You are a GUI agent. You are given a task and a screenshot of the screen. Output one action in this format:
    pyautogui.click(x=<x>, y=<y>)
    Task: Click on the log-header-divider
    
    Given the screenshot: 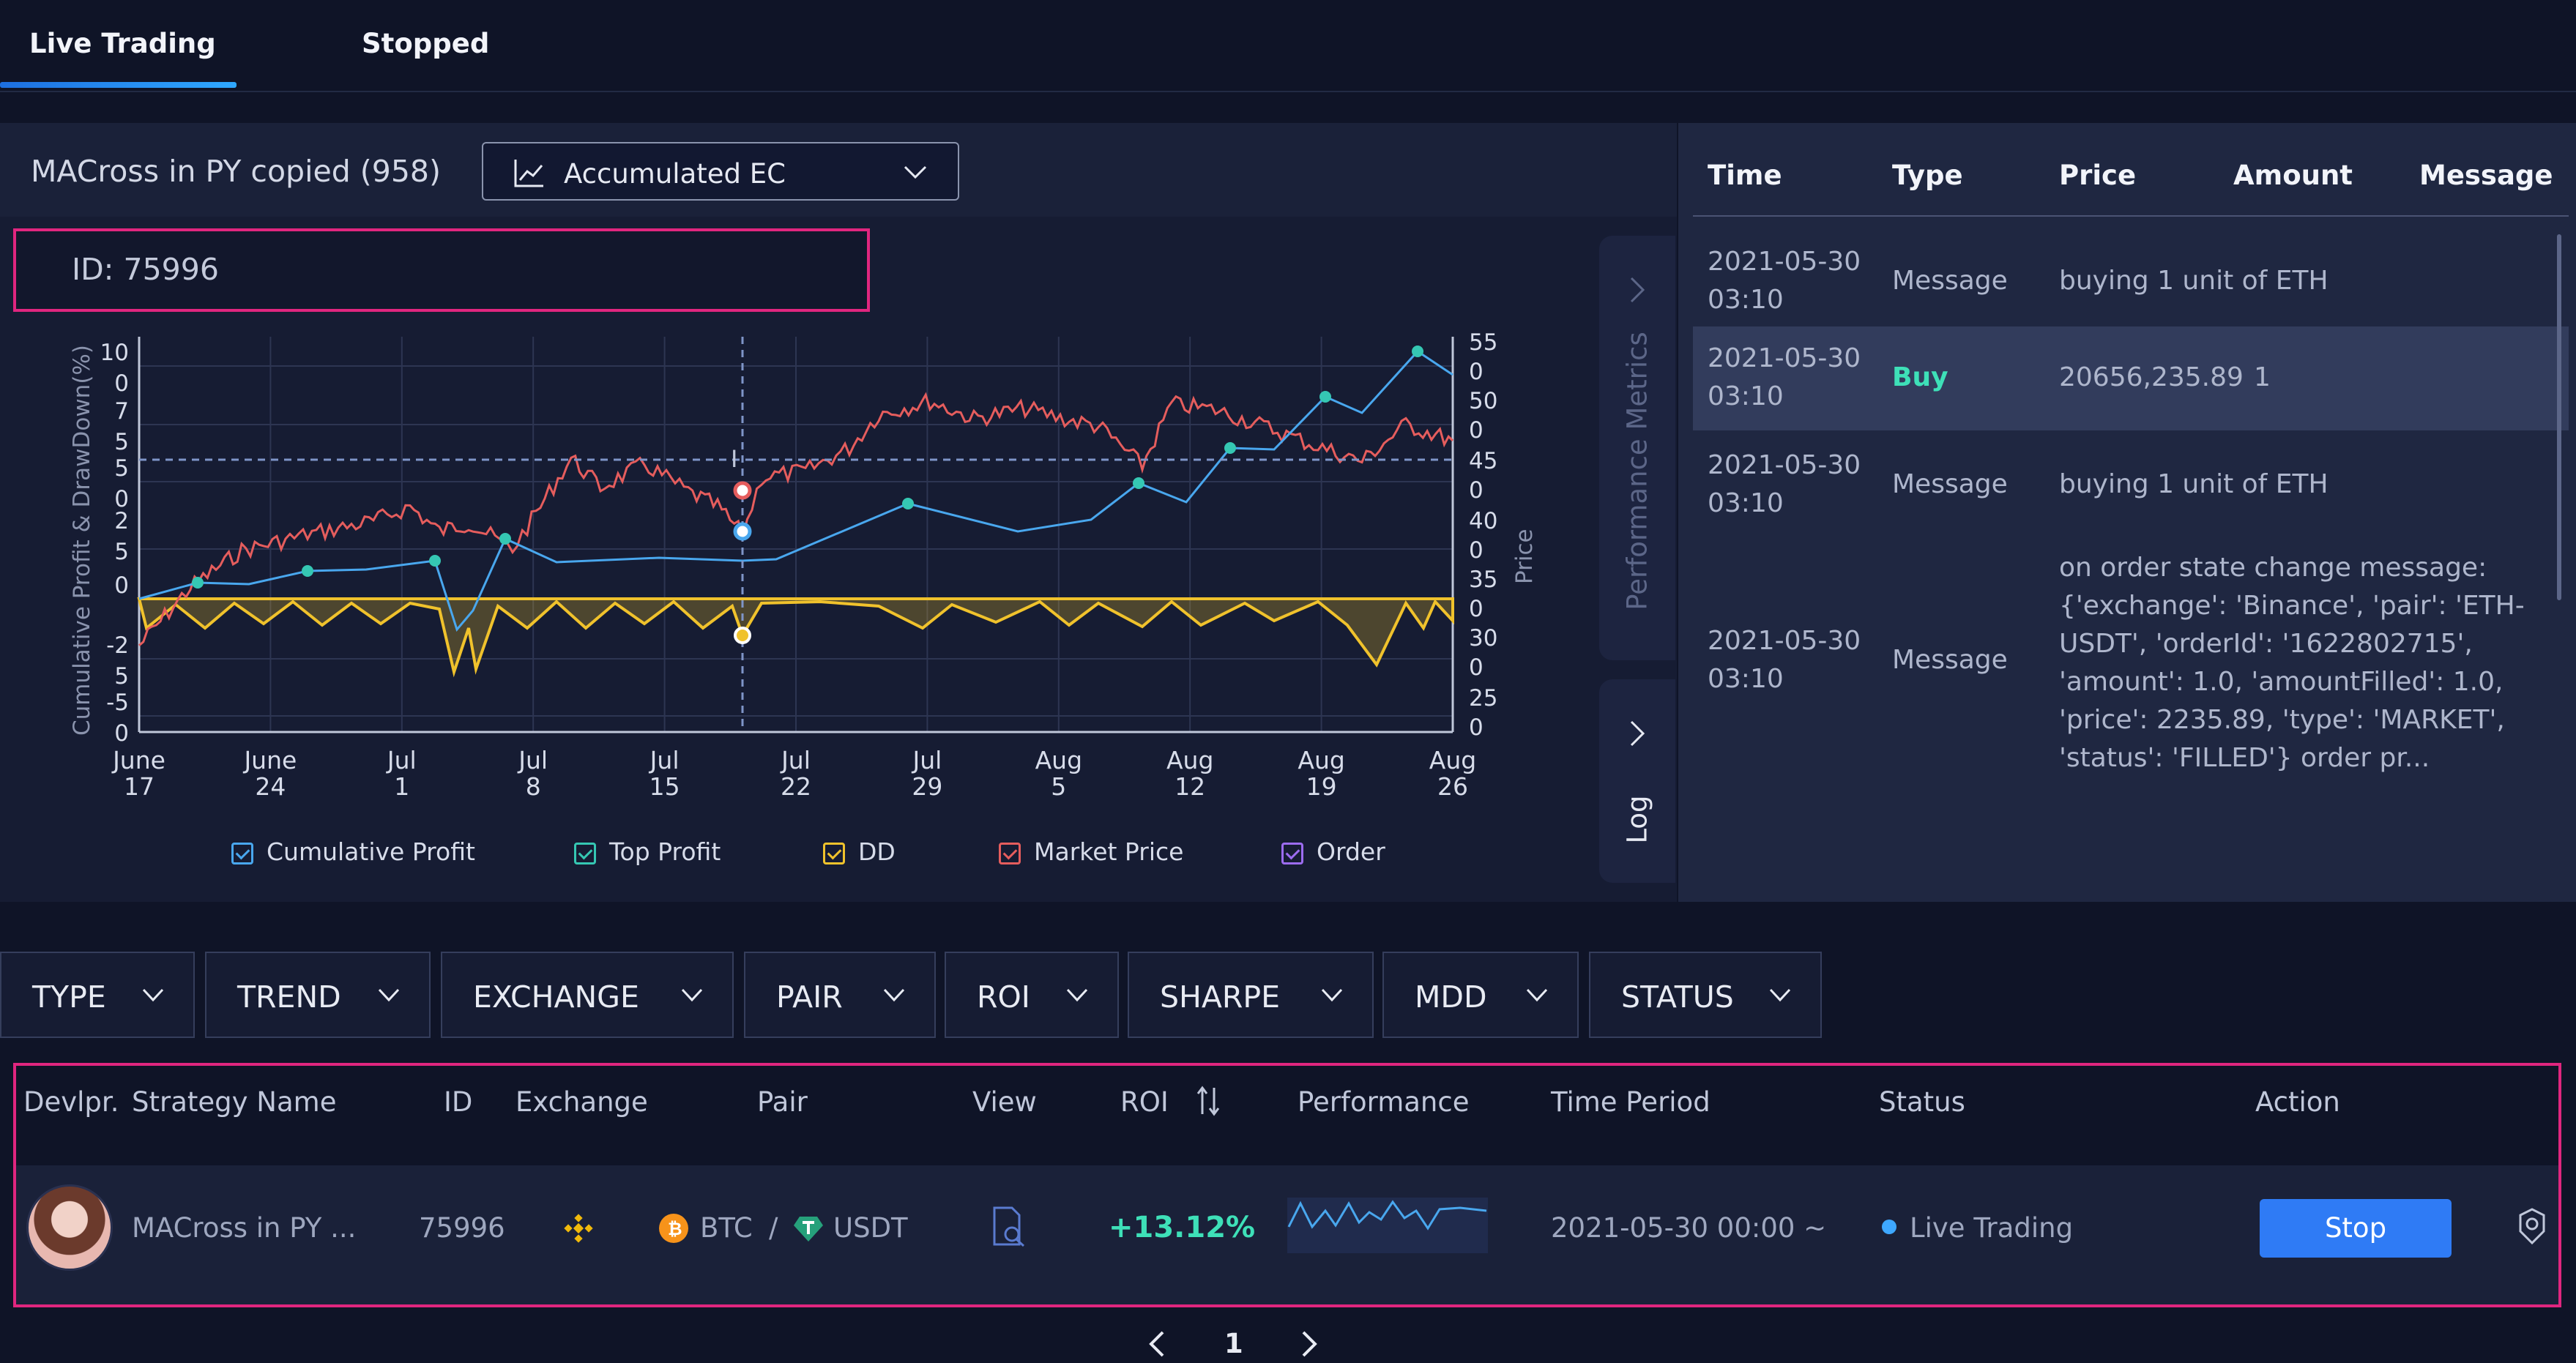 What is the action you would take?
    pyautogui.click(x=2131, y=216)
    